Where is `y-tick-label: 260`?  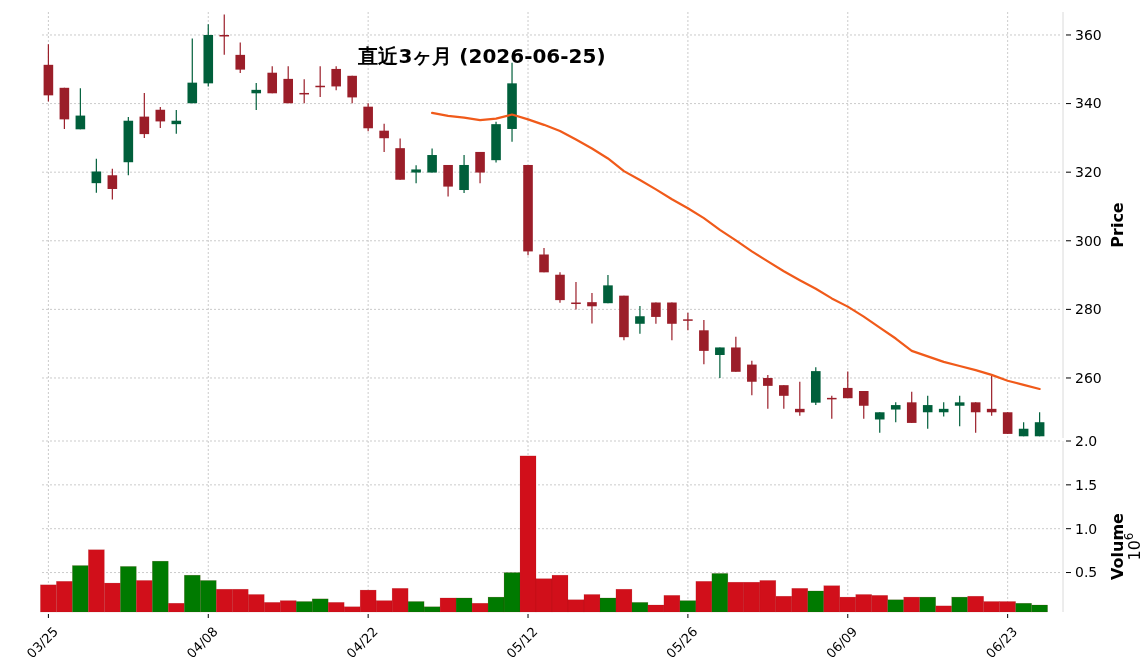 y-tick-label: 260 is located at coordinates (1088, 377).